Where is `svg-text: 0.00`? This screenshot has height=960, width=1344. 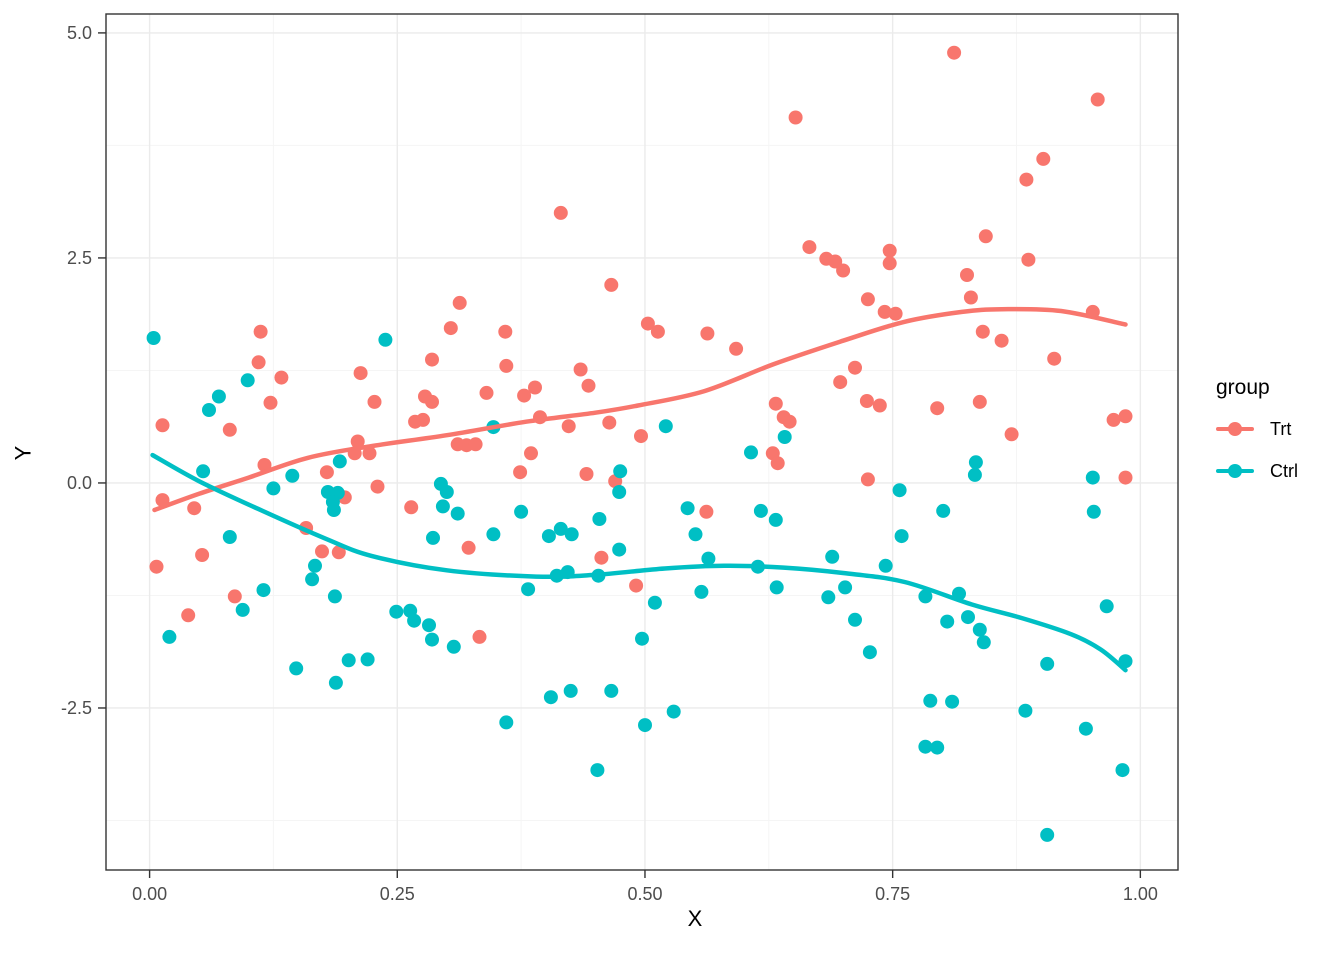
svg-text: 0.00 is located at coordinates (149, 894).